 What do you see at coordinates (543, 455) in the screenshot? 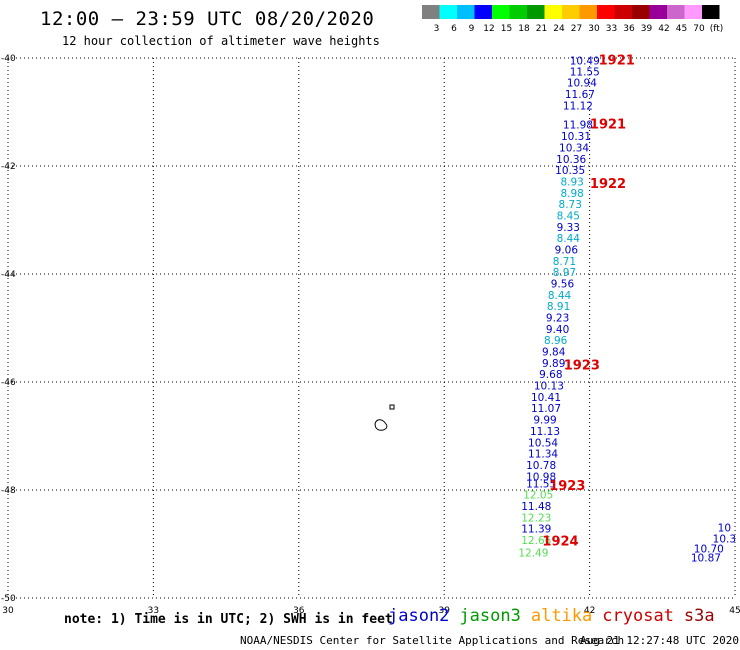
I see `wave-height-reading: 11.34` at bounding box center [543, 455].